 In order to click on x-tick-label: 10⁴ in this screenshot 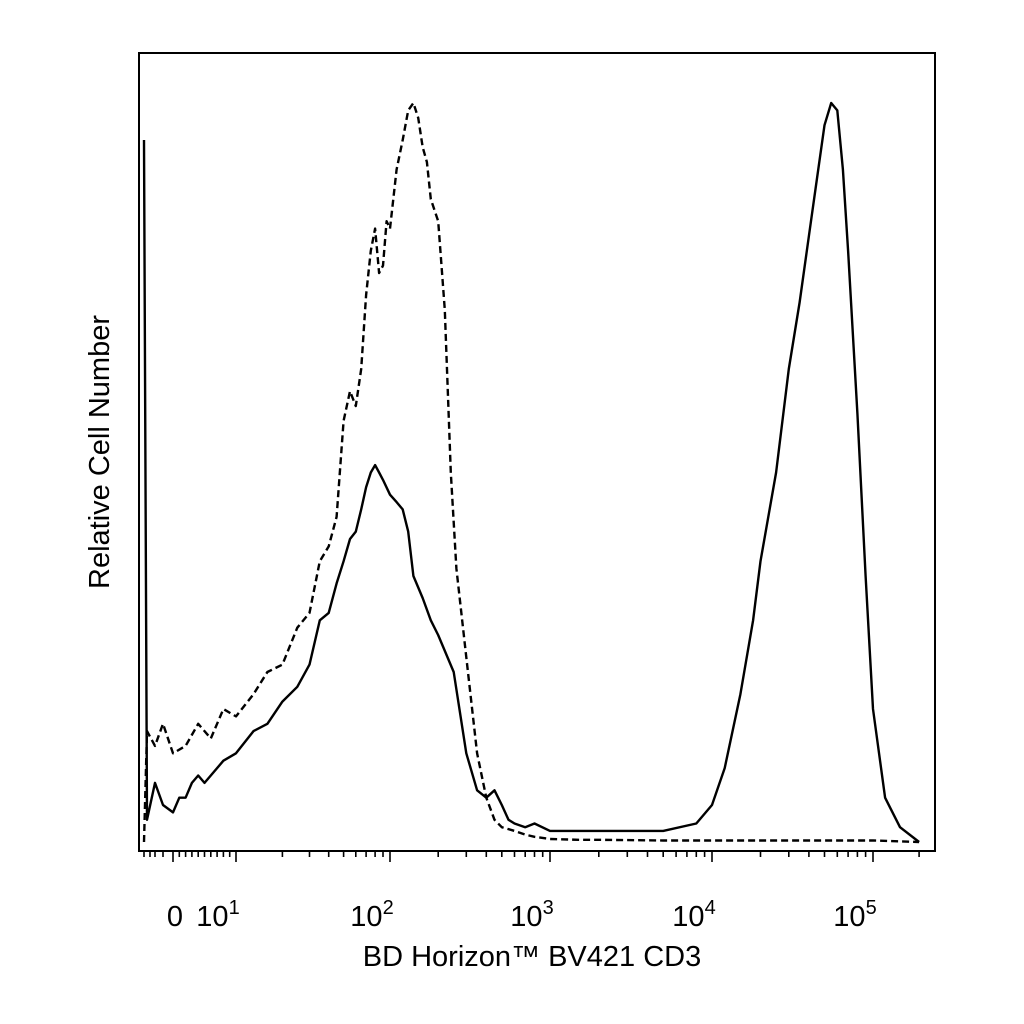, I will do `click(693, 915)`.